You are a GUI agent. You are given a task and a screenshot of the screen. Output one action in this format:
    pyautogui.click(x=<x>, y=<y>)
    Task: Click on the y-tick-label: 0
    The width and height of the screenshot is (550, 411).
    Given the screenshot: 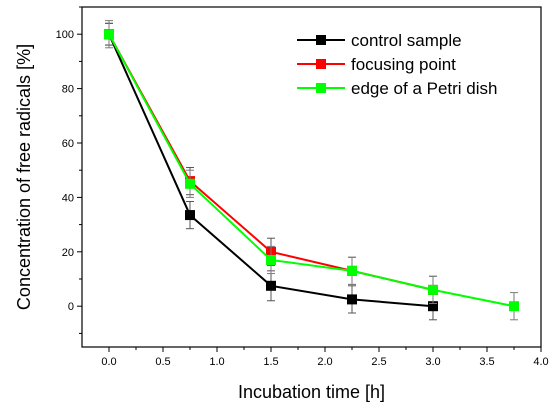 What is the action you would take?
    pyautogui.click(x=71, y=307)
    